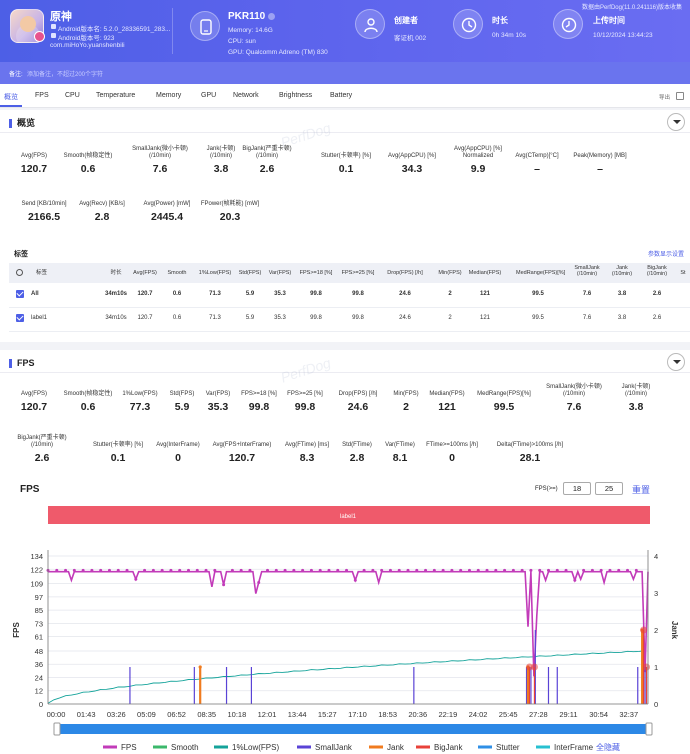  Describe the element at coordinates (656, 593) in the screenshot. I see `y2-tick-label: 3` at that location.